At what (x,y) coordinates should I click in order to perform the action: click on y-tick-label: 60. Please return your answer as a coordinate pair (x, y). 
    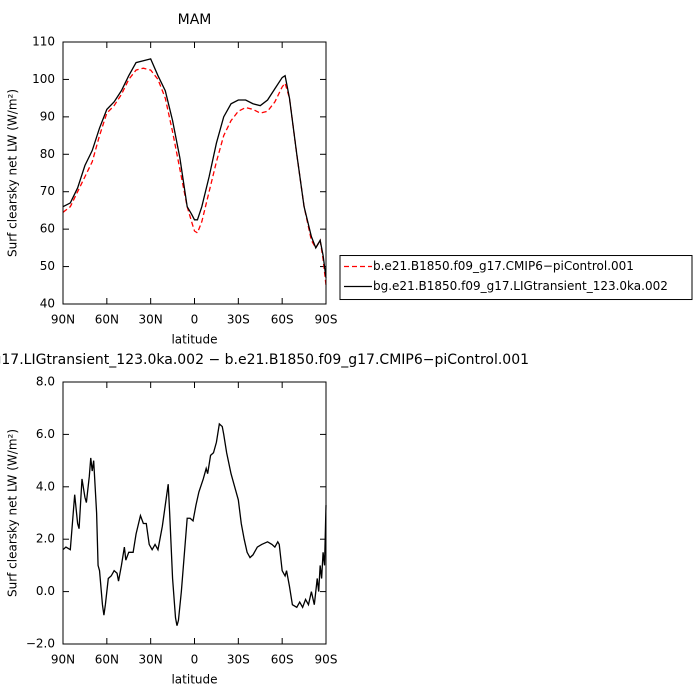
    Looking at the image, I should click on (47, 229).